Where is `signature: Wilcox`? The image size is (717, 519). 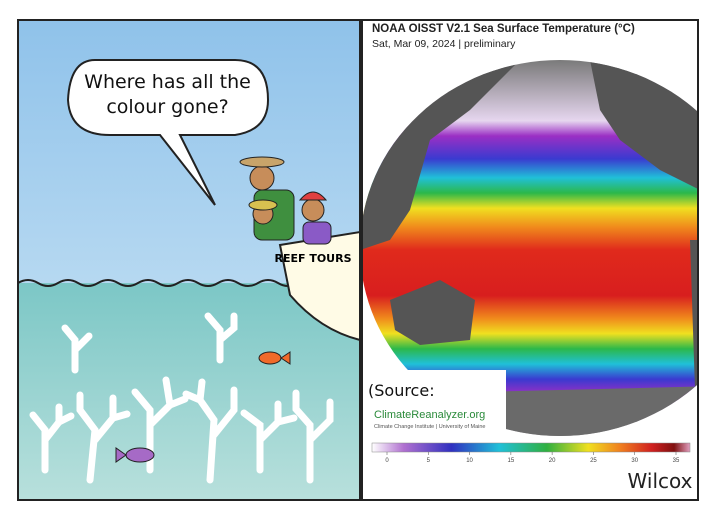 signature: Wilcox is located at coordinates (660, 481).